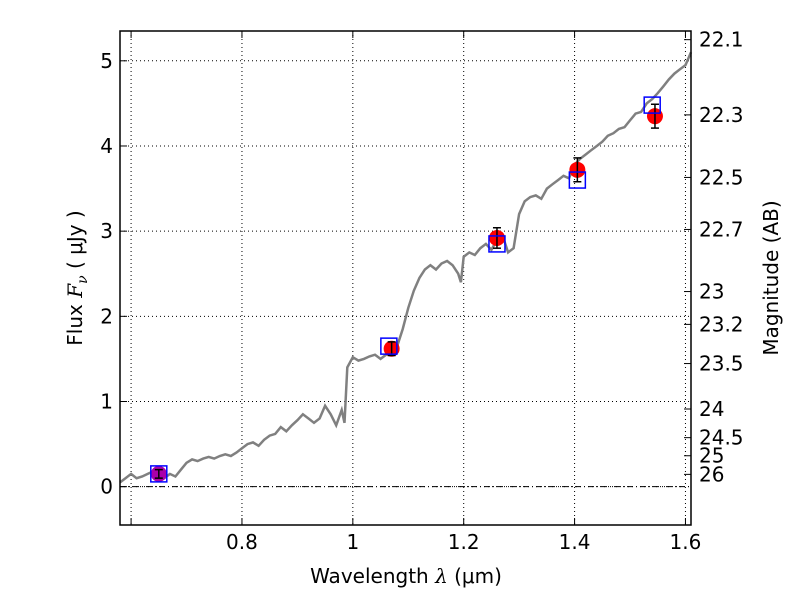  I want to click on x-axis-label-symbol: λ, so click(441, 576).